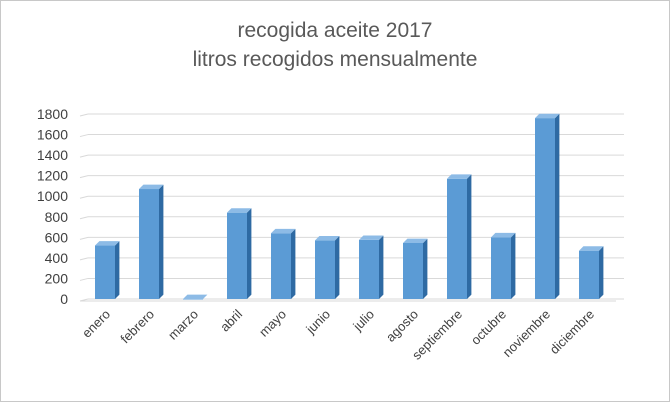 This screenshot has height=402, width=670. What do you see at coordinates (527, 334) in the screenshot?
I see `x-tick-label: noviembre` at bounding box center [527, 334].